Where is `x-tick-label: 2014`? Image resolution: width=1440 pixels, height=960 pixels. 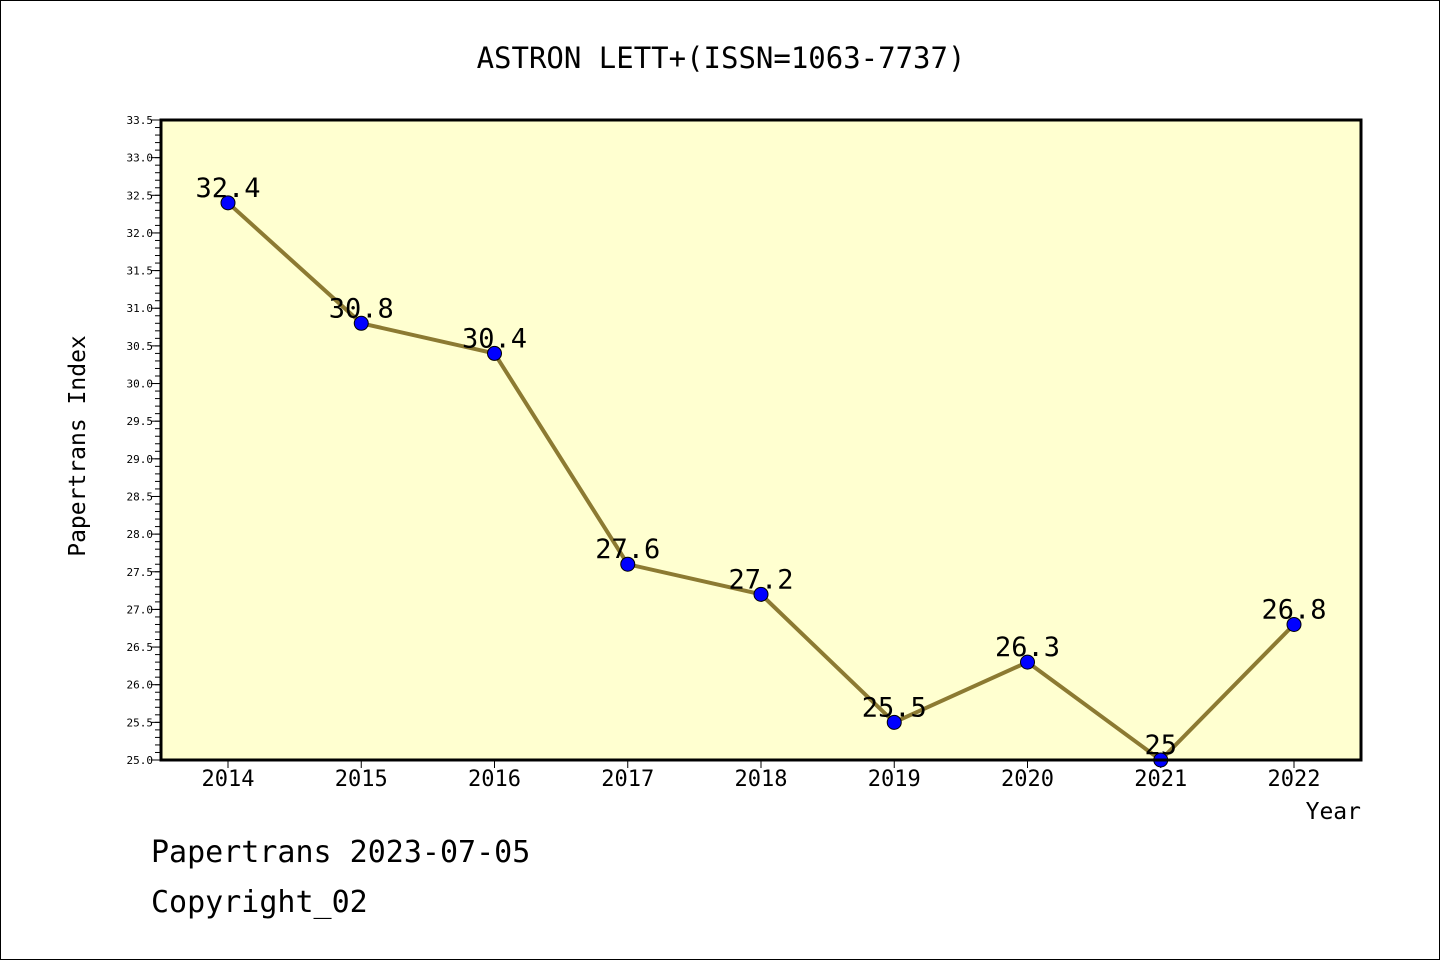
x-tick-label: 2014 is located at coordinates (228, 779).